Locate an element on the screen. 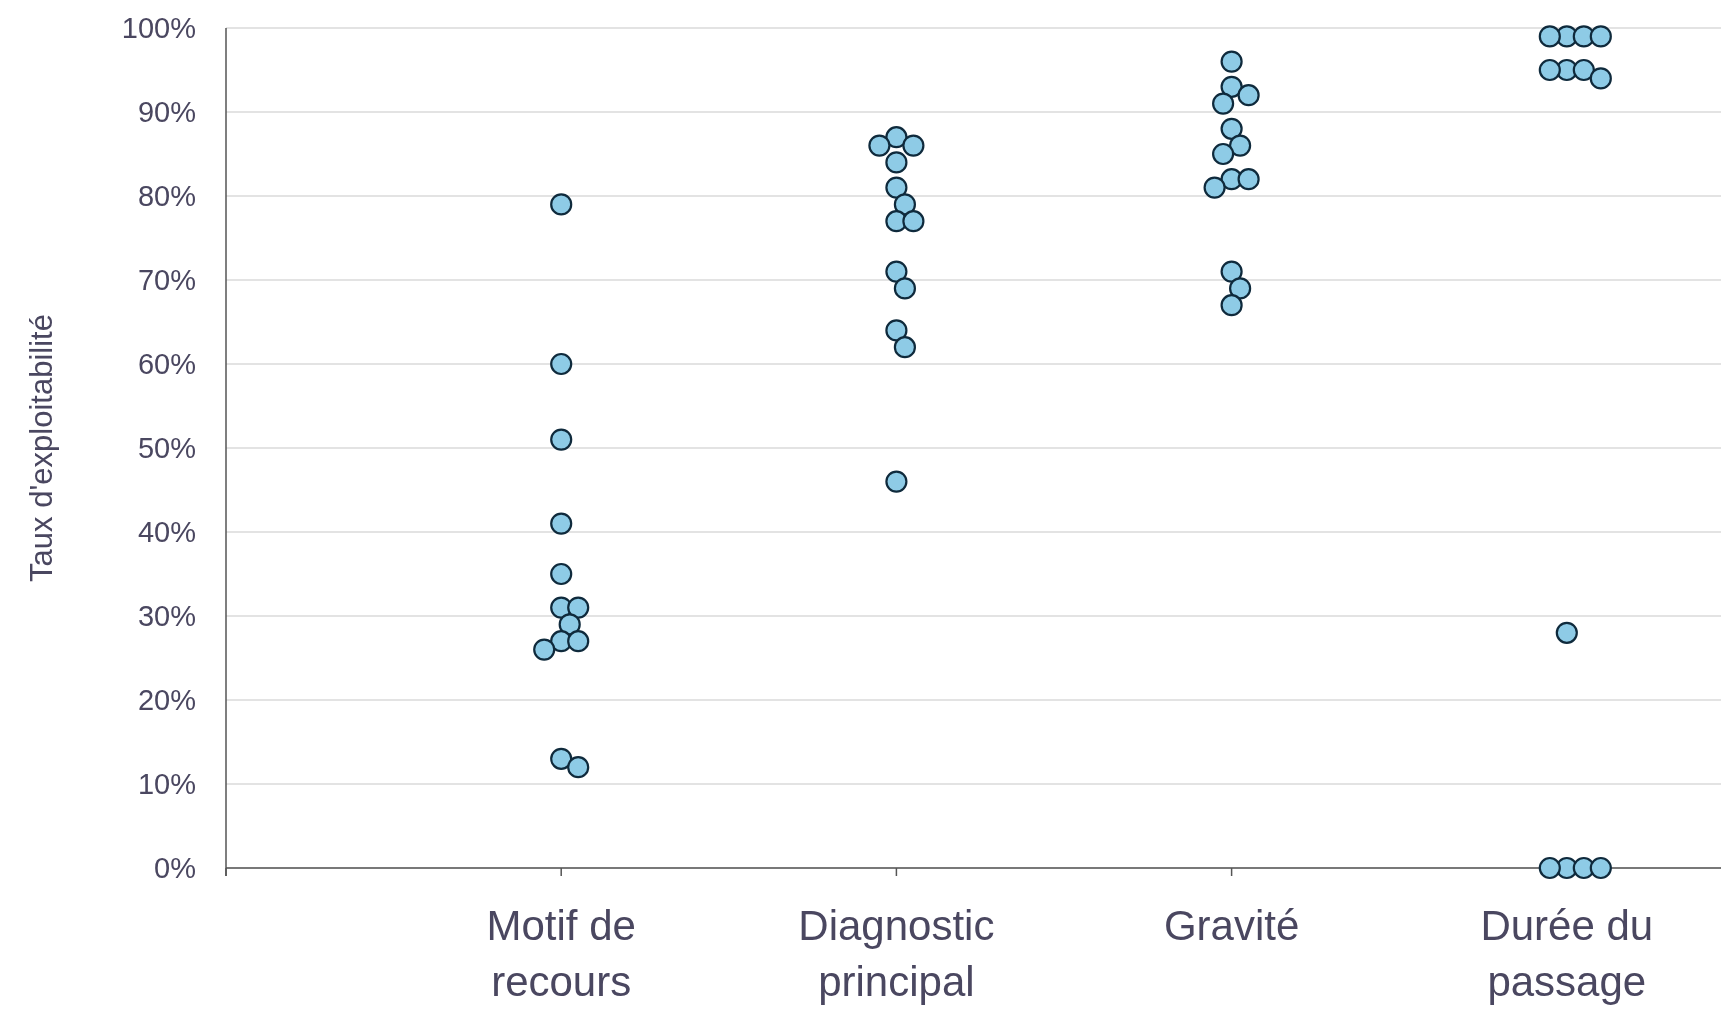 The height and width of the screenshot is (1010, 1729). y-tick-label: 0% is located at coordinates (175, 868).